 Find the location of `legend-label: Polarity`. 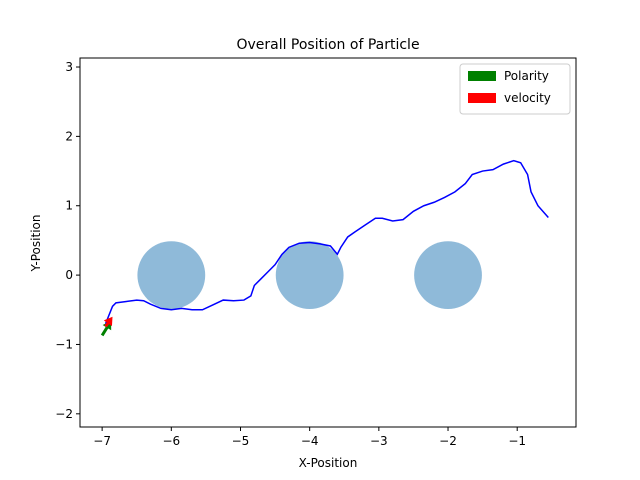

legend-label: Polarity is located at coordinates (526, 76).